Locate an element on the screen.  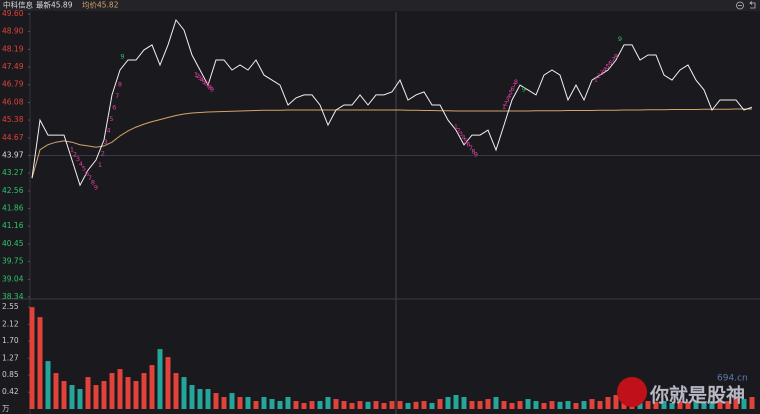
minus-icon is located at coordinates (740, 5).